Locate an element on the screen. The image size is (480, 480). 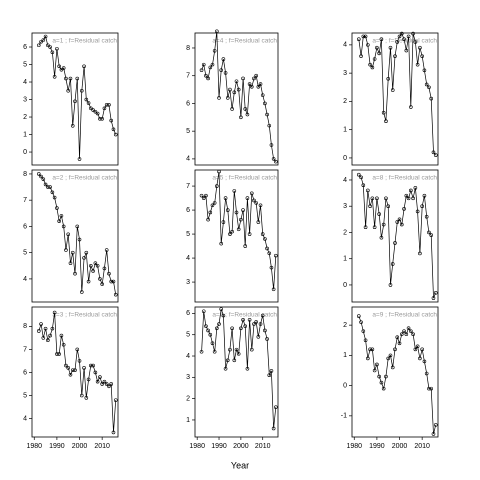
panel-title: a=3 ; f=Residual catch is located at coordinates (84, 315).